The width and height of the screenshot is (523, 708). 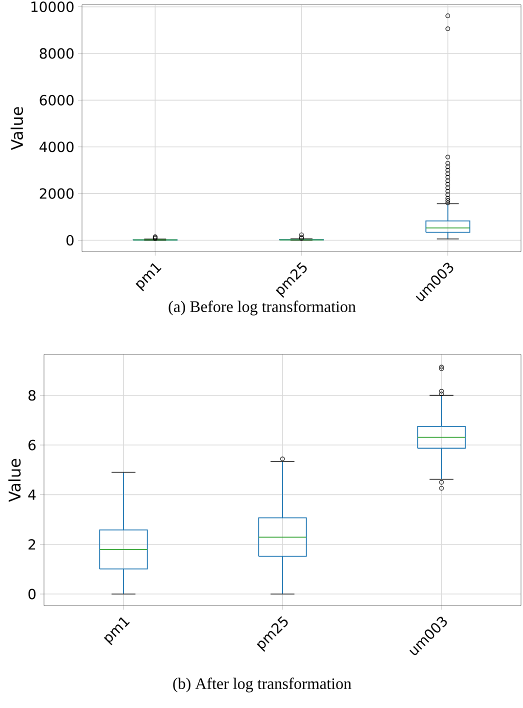 I want to click on text: (b) After log transformation, so click(x=262, y=685).